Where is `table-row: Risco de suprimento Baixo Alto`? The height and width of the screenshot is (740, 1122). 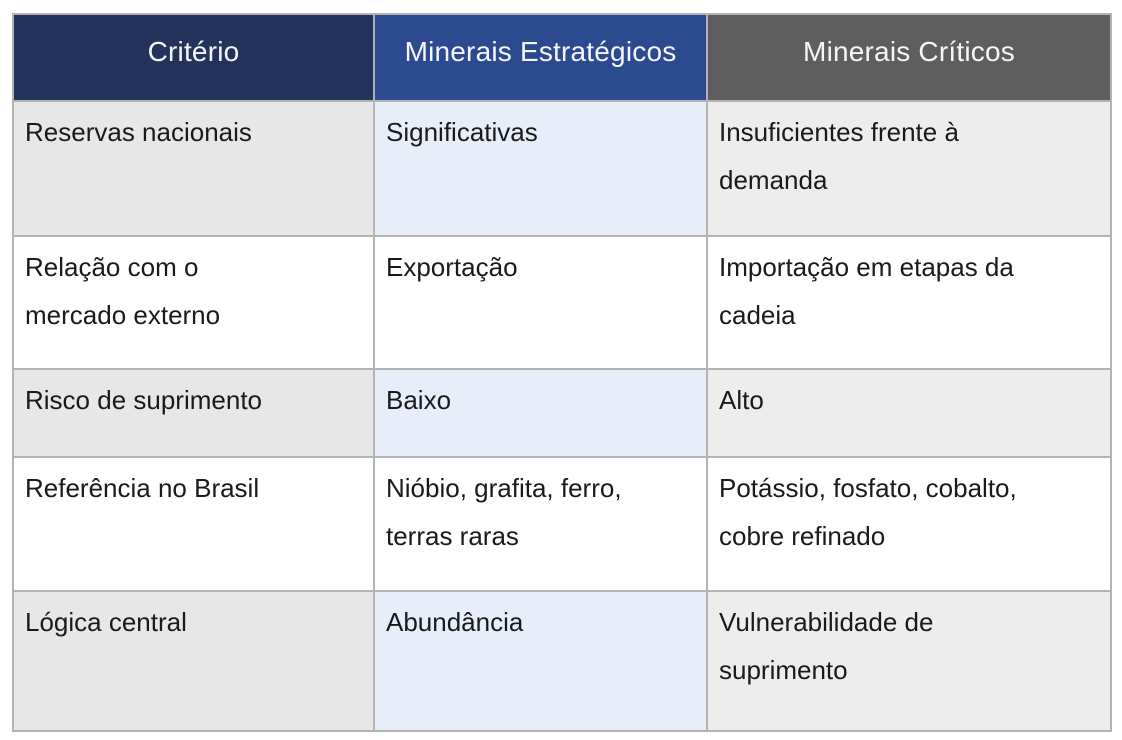 table-row: Risco de suprimento Baixo Alto is located at coordinates (562, 413).